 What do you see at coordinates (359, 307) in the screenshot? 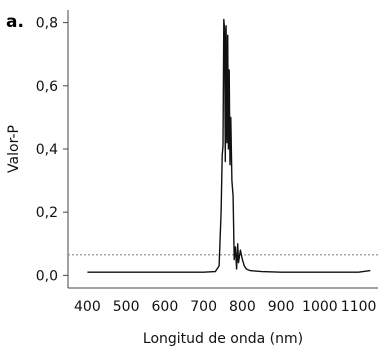
I see `x-tick-label: 1100` at bounding box center [359, 307].